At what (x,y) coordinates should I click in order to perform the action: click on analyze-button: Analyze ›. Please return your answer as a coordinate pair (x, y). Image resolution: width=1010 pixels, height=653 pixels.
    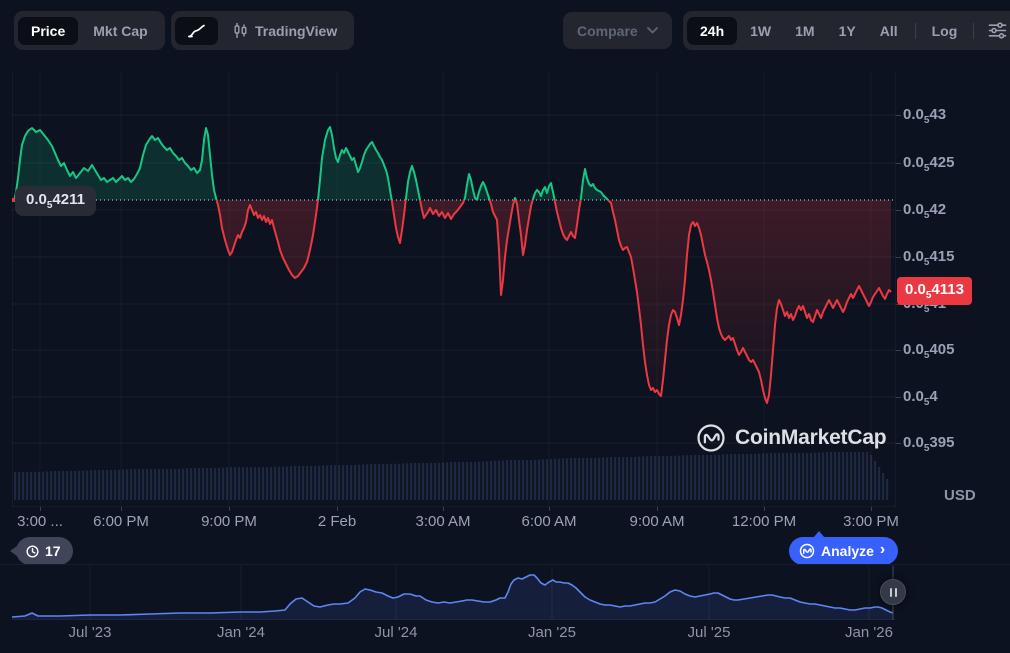
    Looking at the image, I should click on (844, 548).